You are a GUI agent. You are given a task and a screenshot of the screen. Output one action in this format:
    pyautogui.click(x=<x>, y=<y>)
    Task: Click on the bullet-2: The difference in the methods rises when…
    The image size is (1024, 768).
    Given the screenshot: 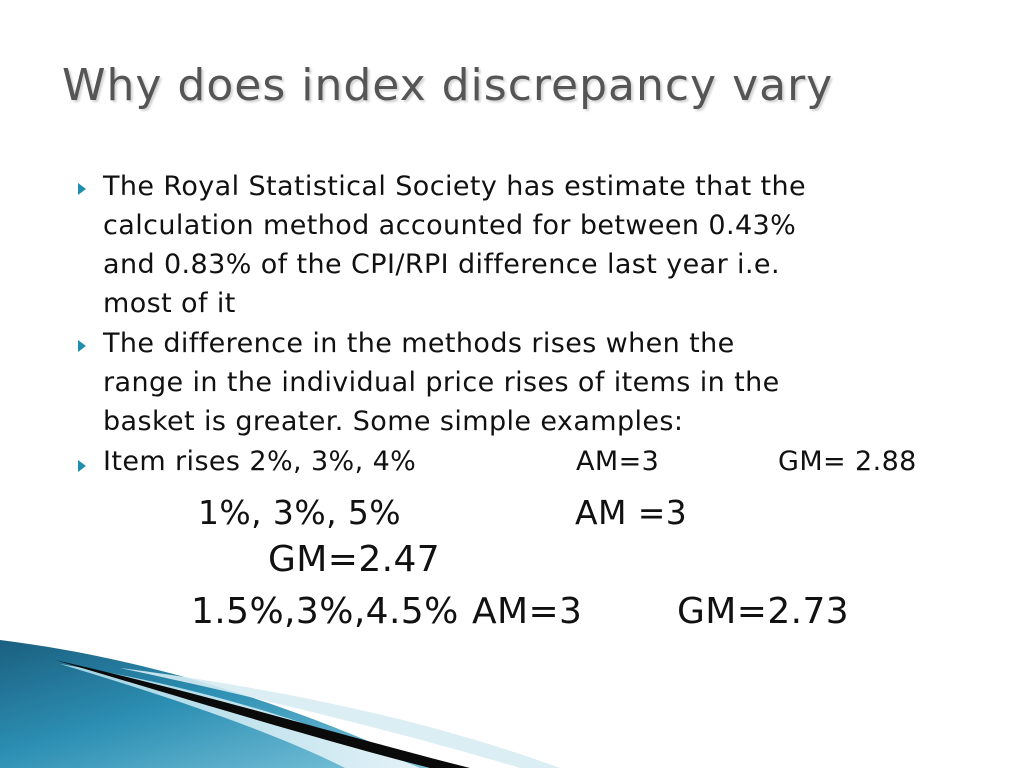 What is the action you would take?
    pyautogui.click(x=543, y=382)
    